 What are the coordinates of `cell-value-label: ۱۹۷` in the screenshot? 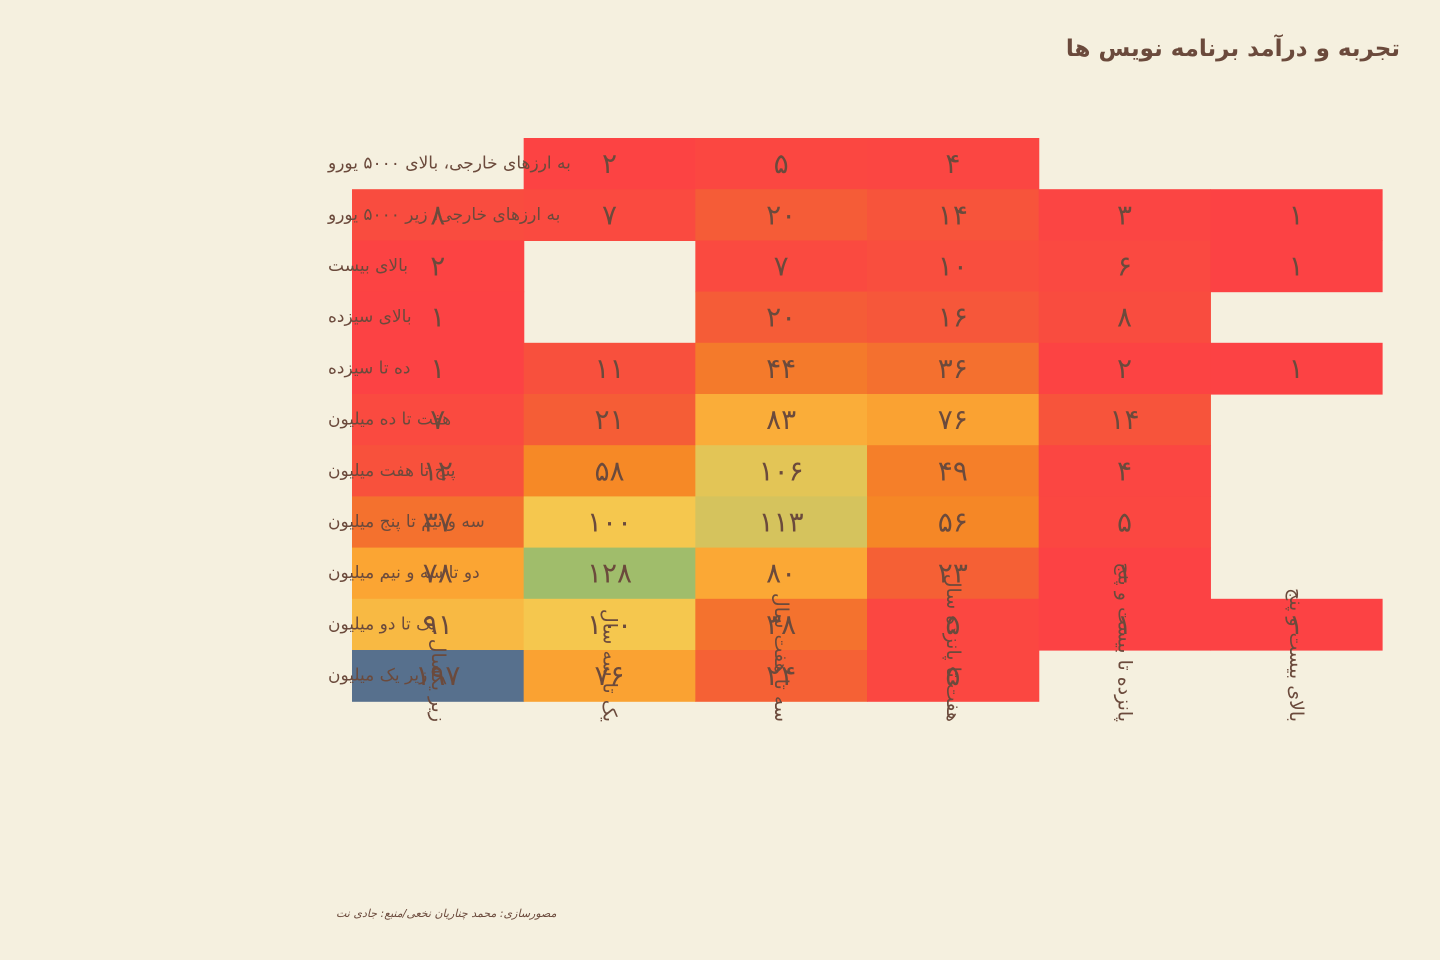 It's located at (437, 675).